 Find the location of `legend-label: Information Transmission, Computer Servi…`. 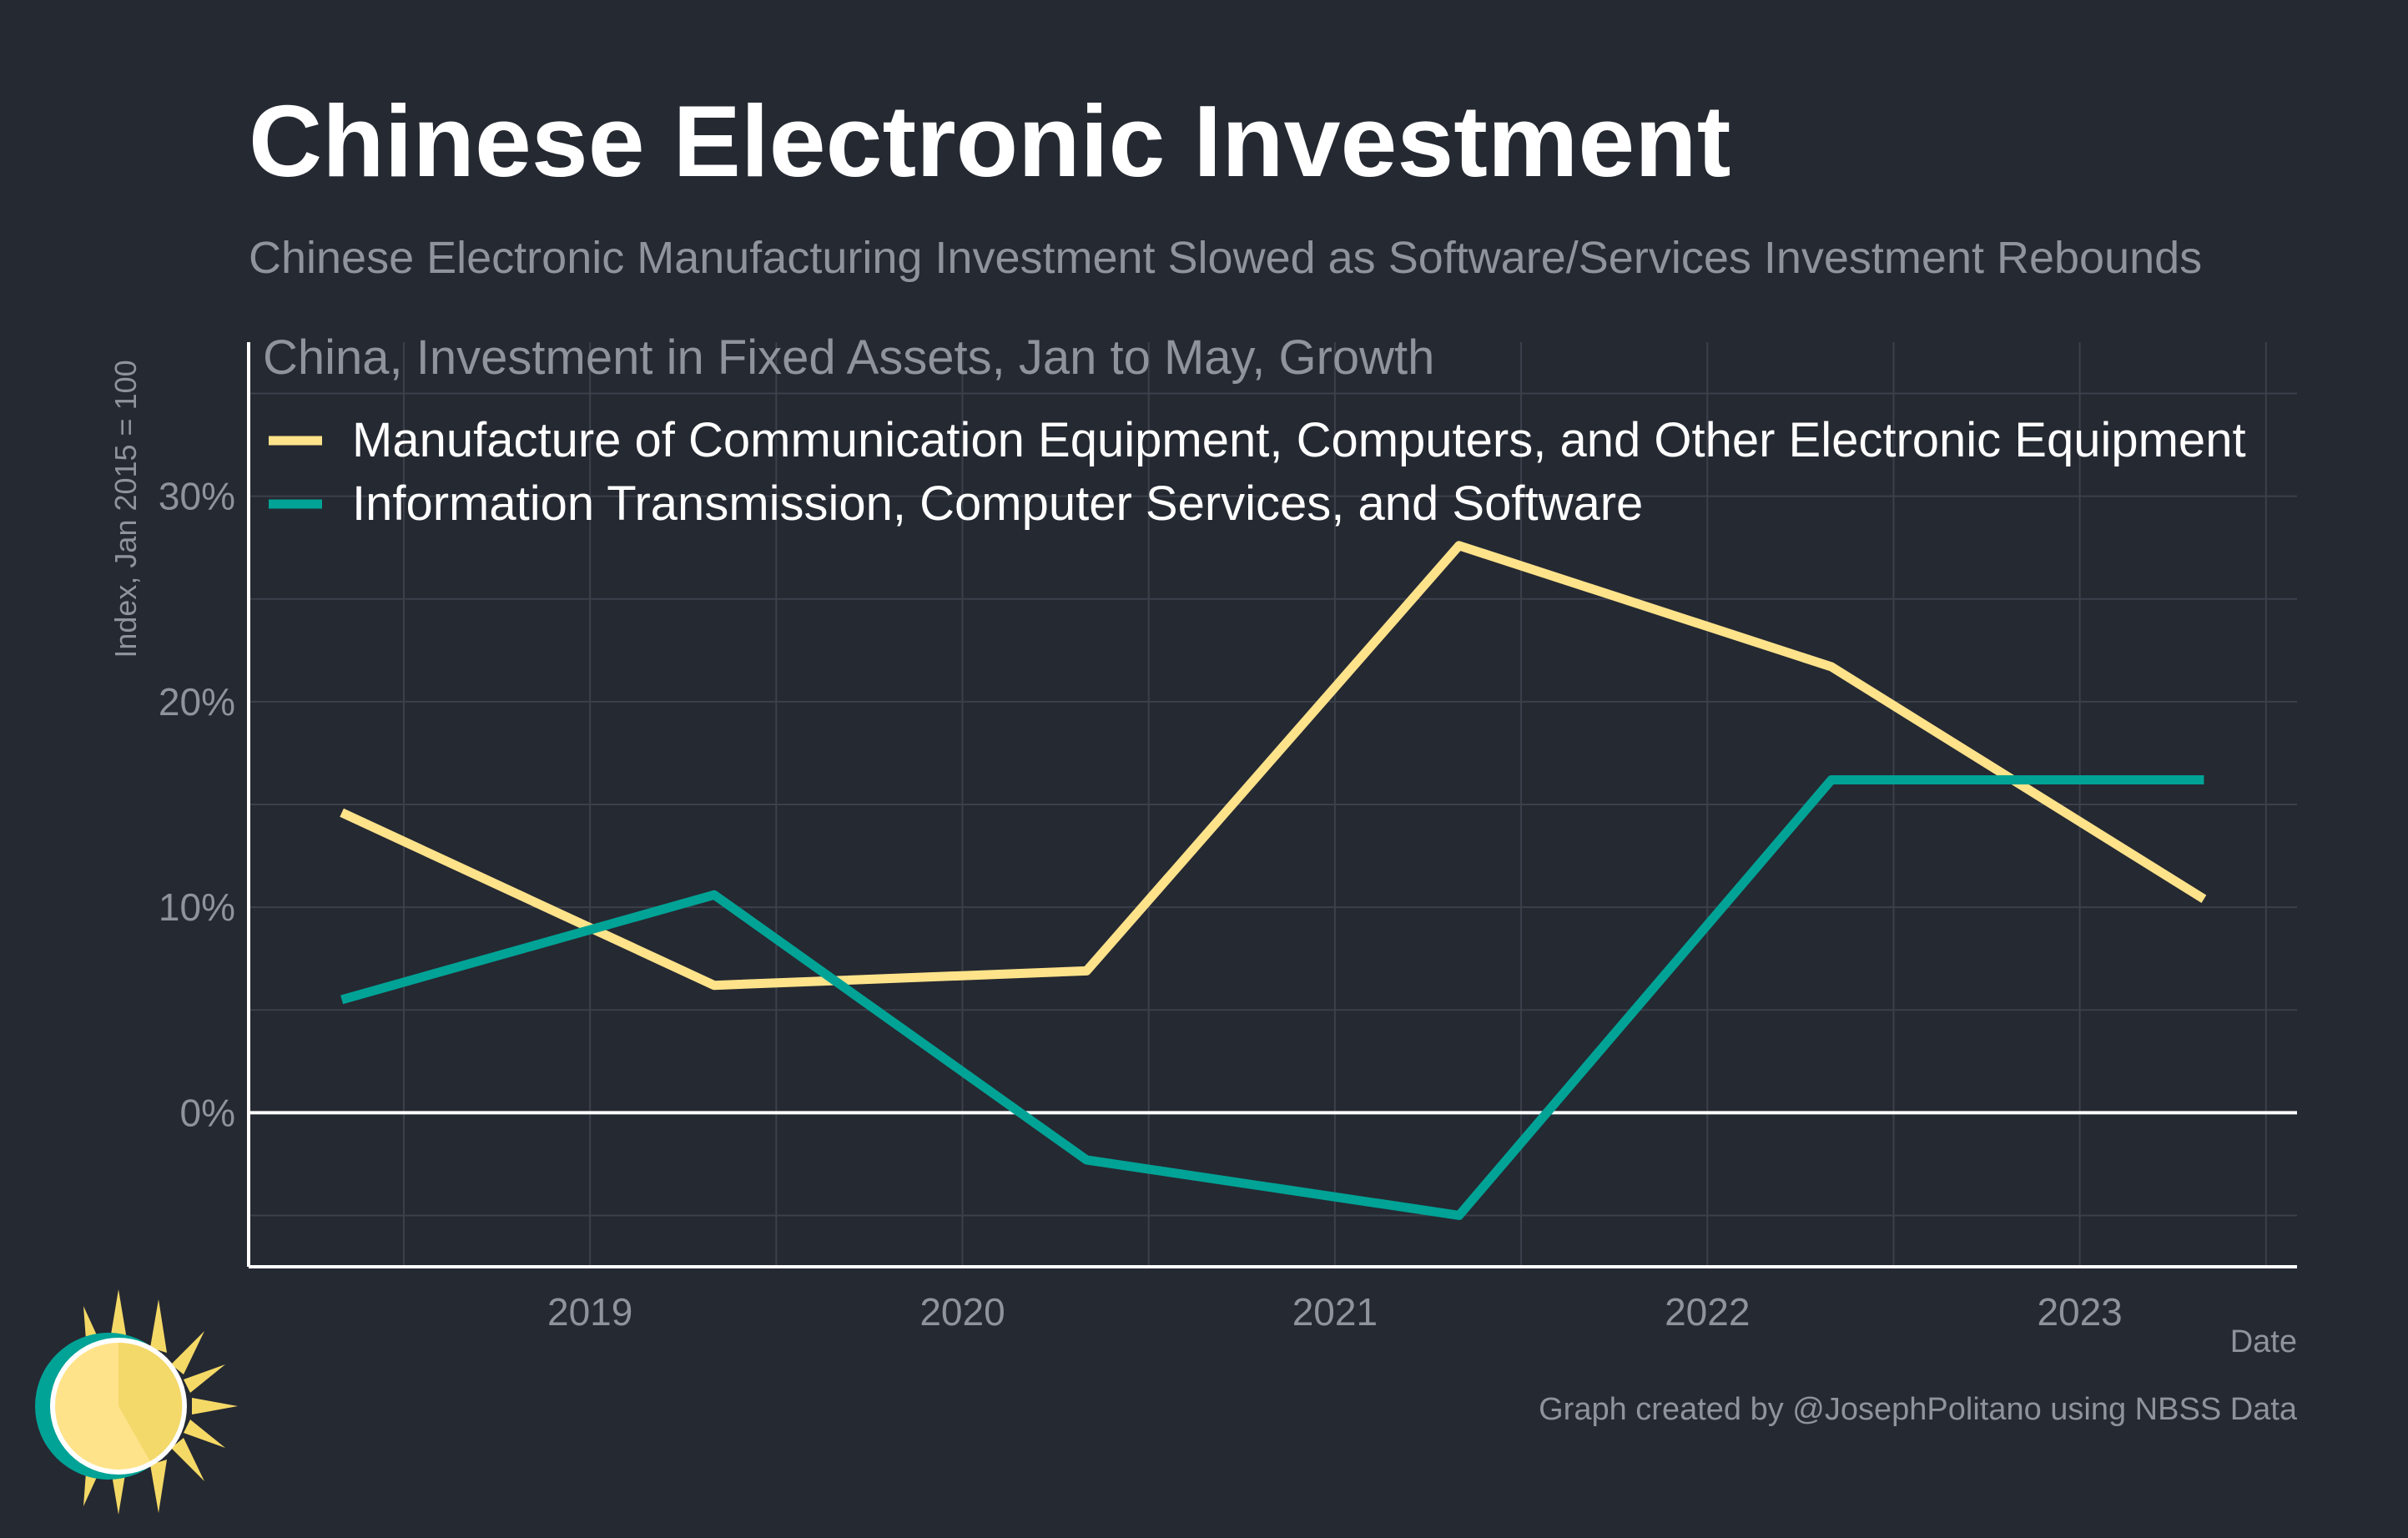

legend-label: Information Transmission, Computer Servi… is located at coordinates (997, 504).